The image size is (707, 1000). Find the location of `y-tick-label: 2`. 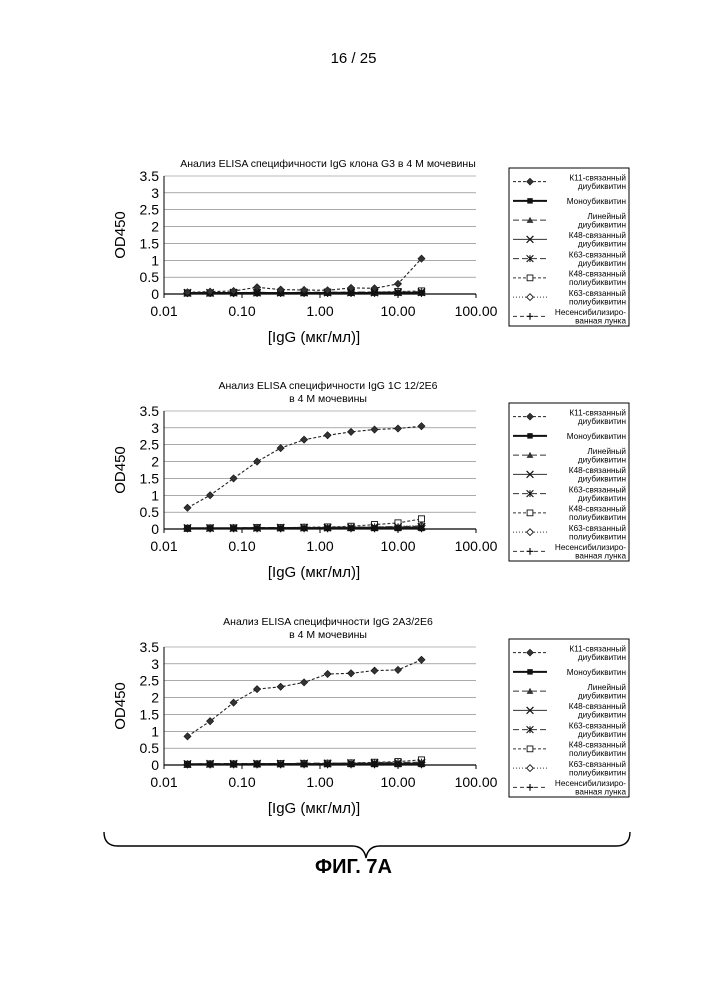

y-tick-label: 2 is located at coordinates (155, 698).